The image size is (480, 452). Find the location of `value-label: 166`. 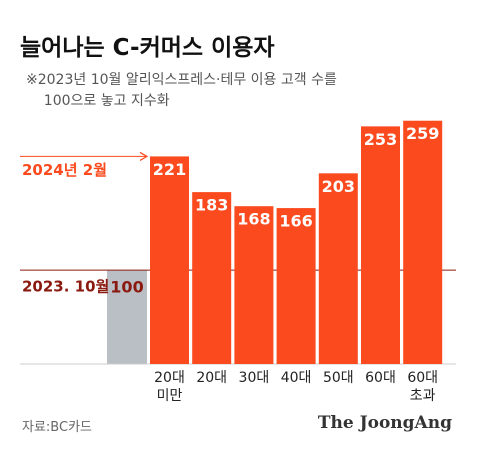

value-label: 166 is located at coordinates (295, 221).